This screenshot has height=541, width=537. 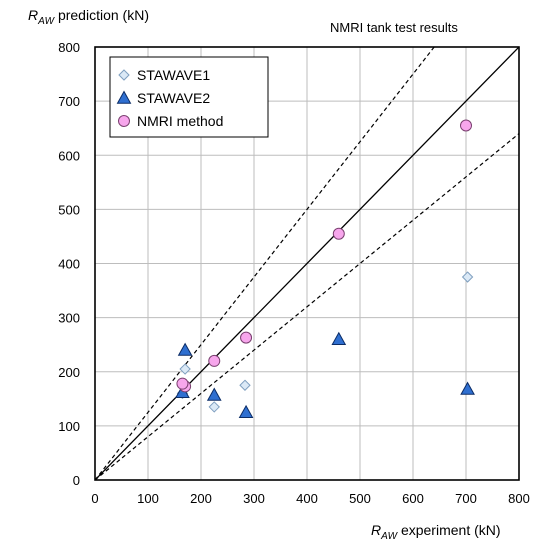 I want to click on x-tick-label: 300, so click(x=254, y=498).